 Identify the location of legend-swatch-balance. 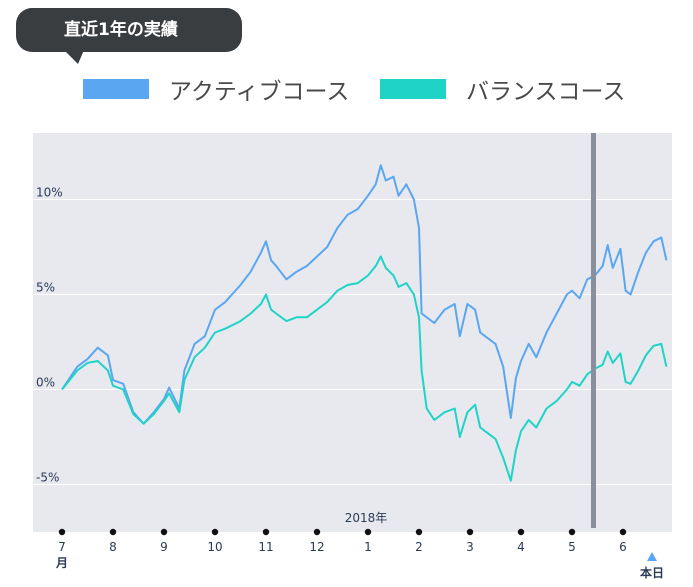
(413, 89).